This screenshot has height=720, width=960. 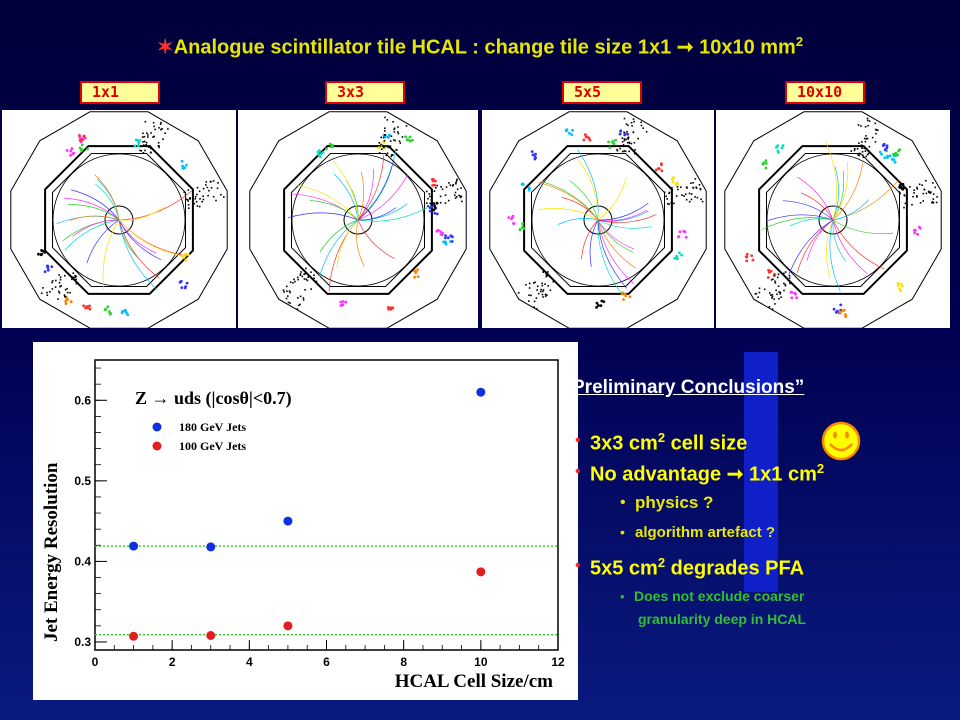 I want to click on tracker-outline, so click(x=598, y=220).